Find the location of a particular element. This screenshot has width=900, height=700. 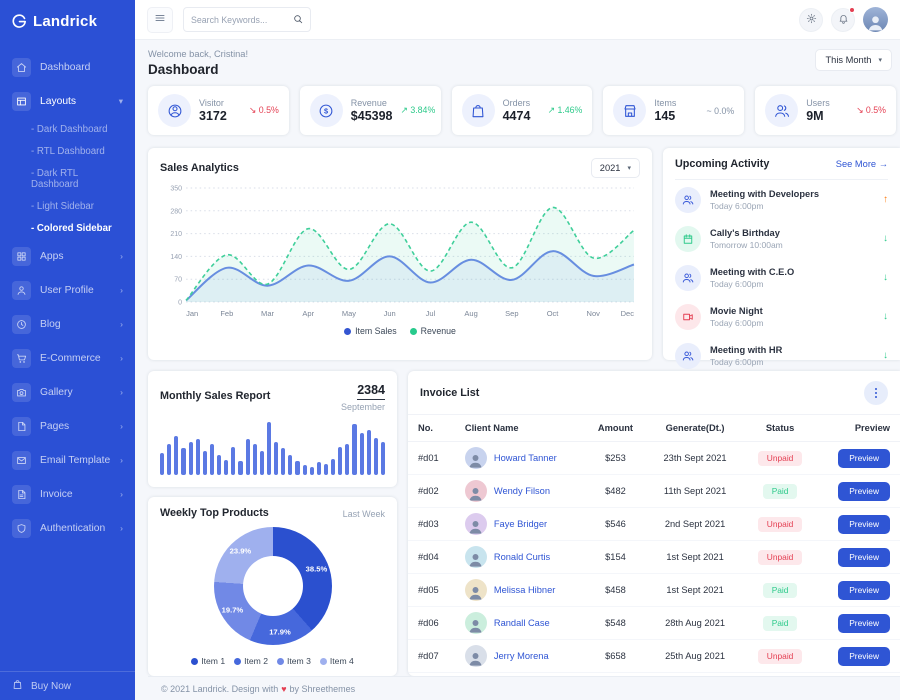

search-icon is located at coordinates (298, 20).